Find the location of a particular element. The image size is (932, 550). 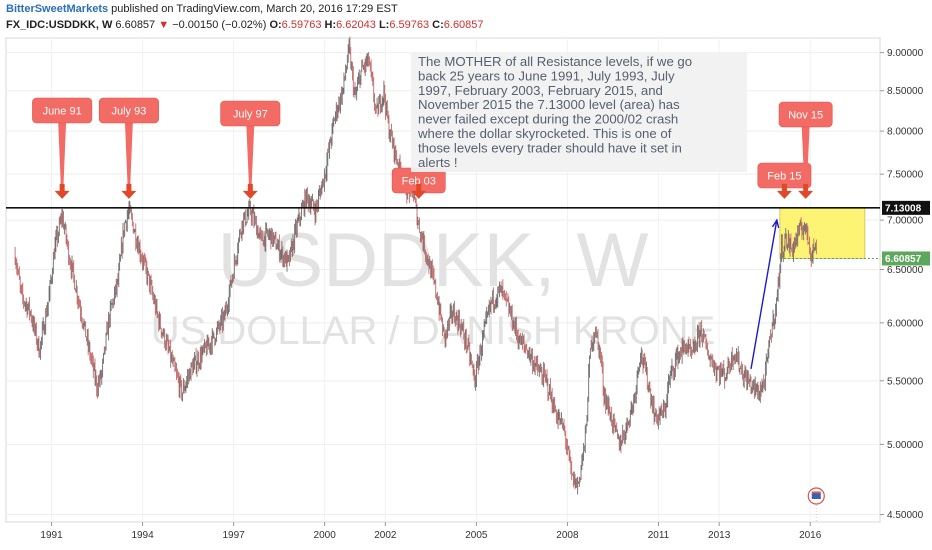

x-tick-label: 1994 is located at coordinates (142, 535).